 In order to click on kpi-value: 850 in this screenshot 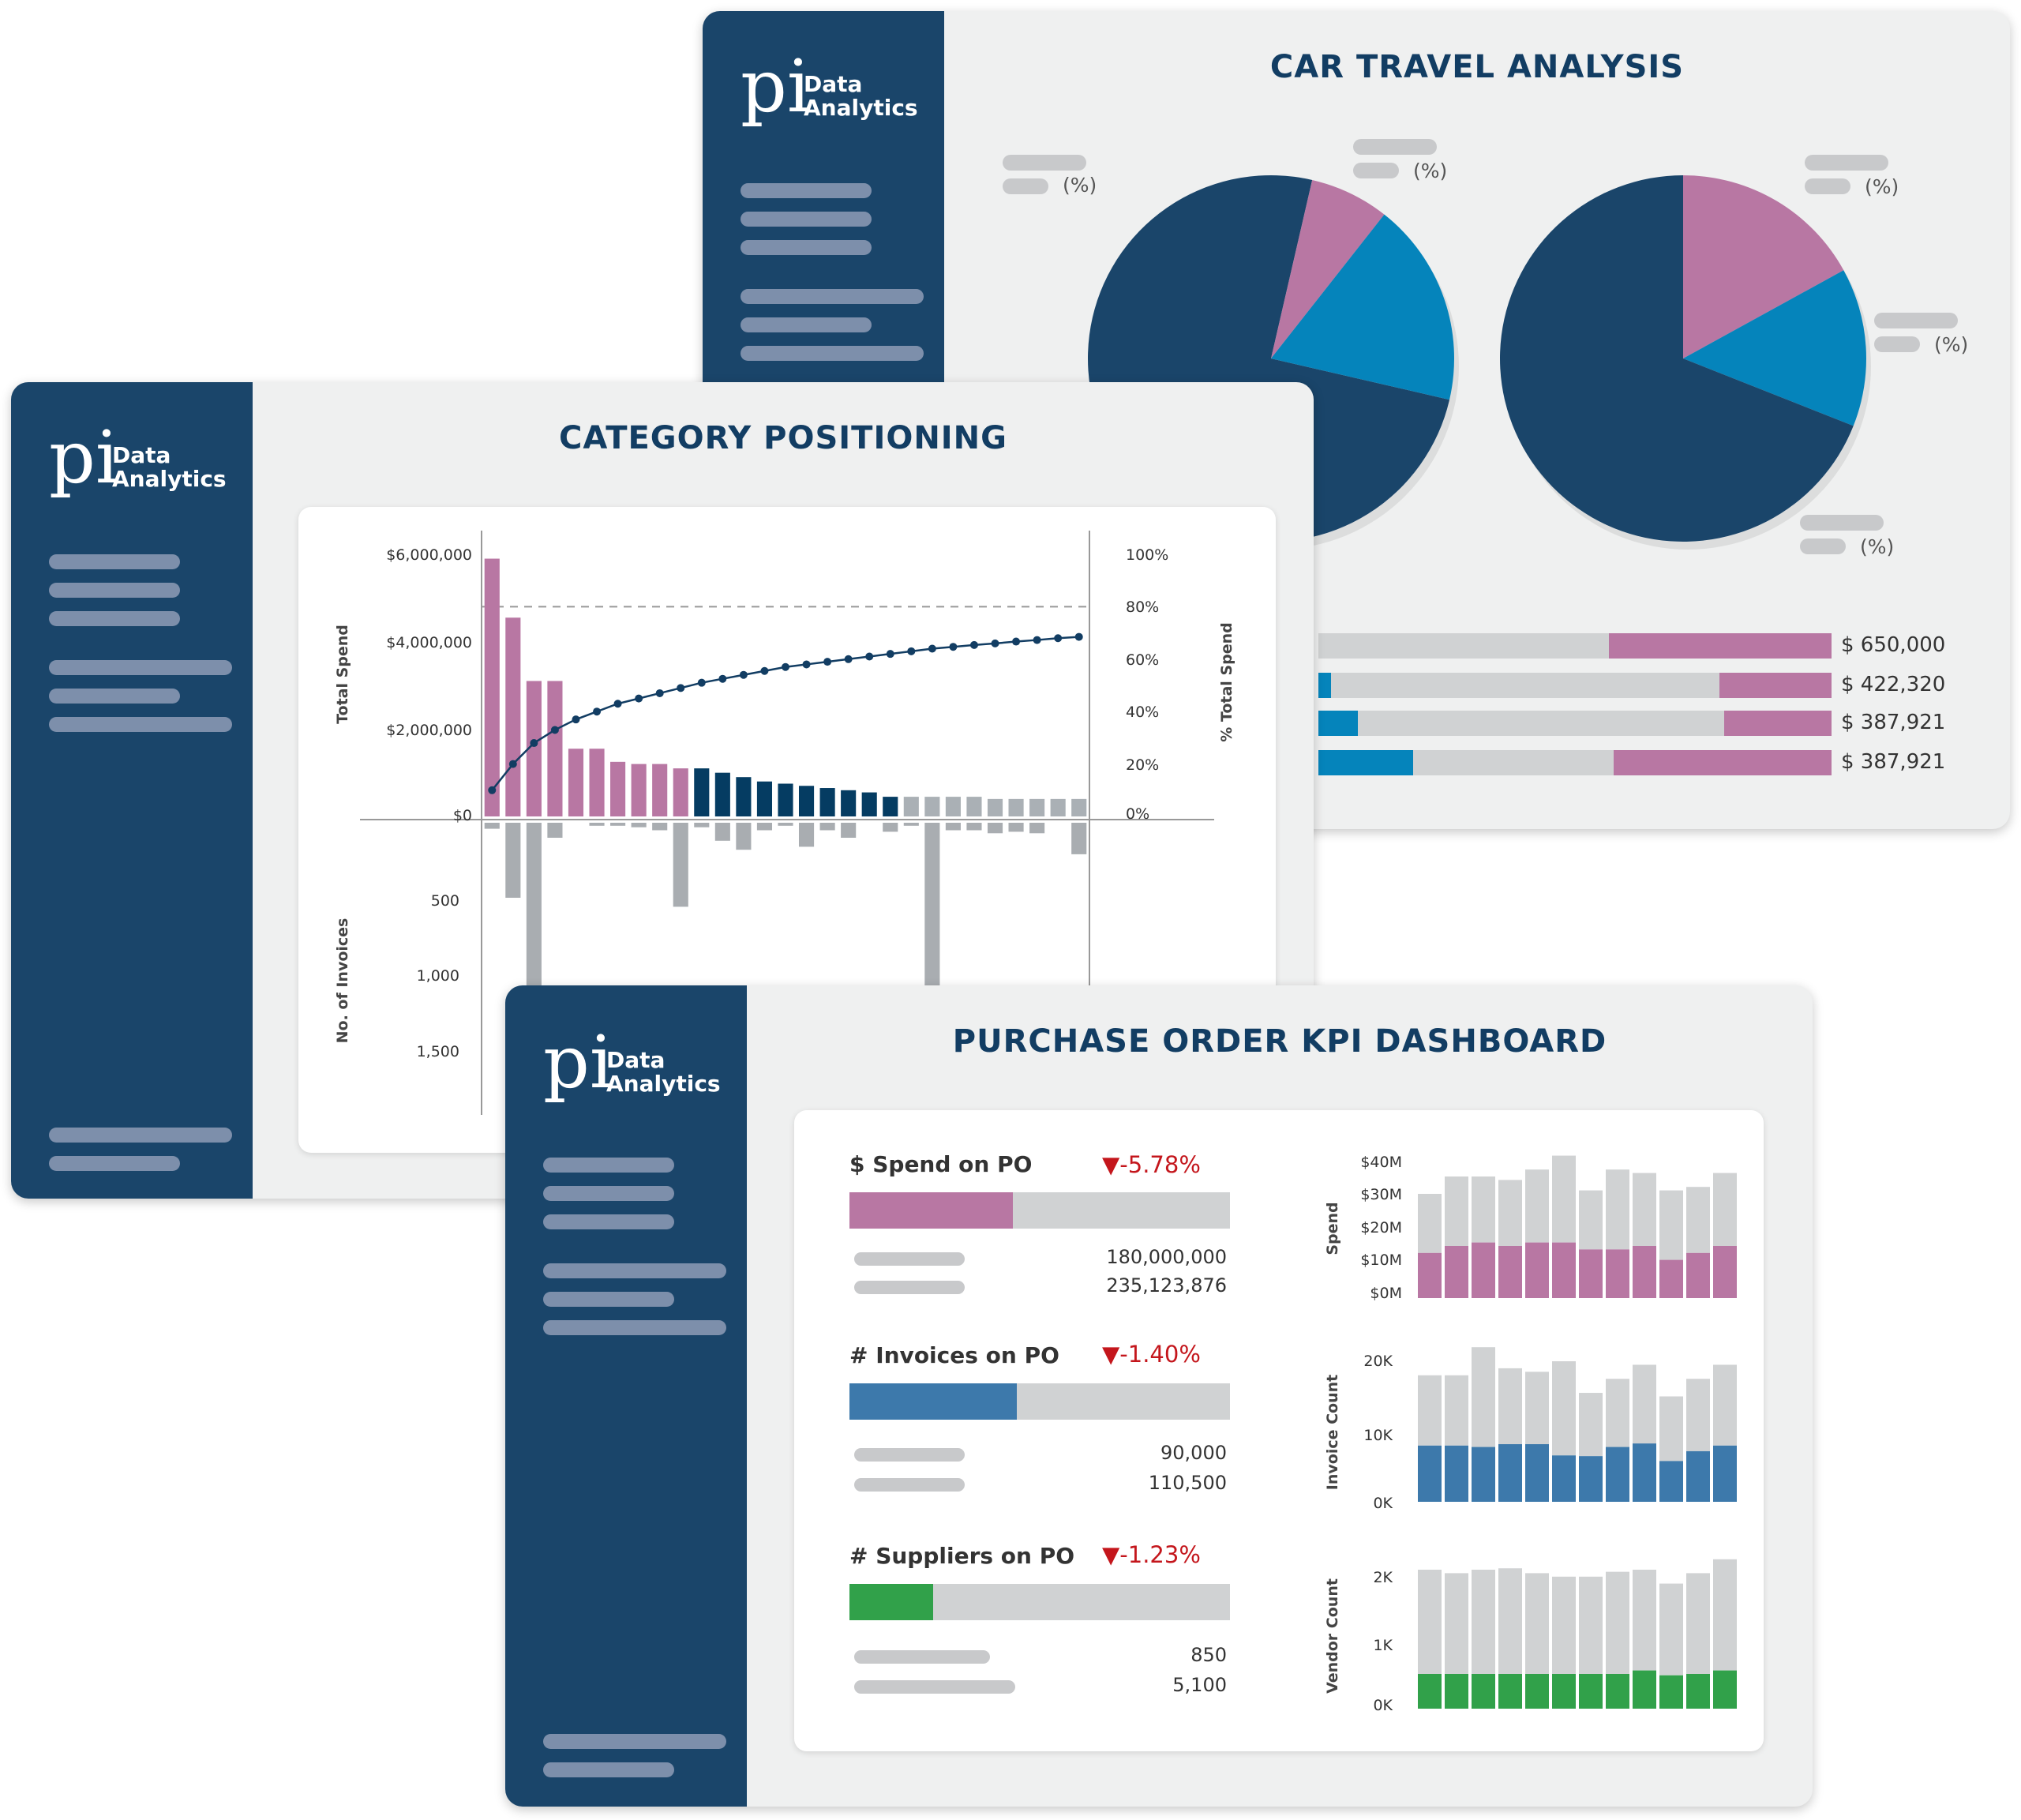, I will do `click(1208, 1655)`.